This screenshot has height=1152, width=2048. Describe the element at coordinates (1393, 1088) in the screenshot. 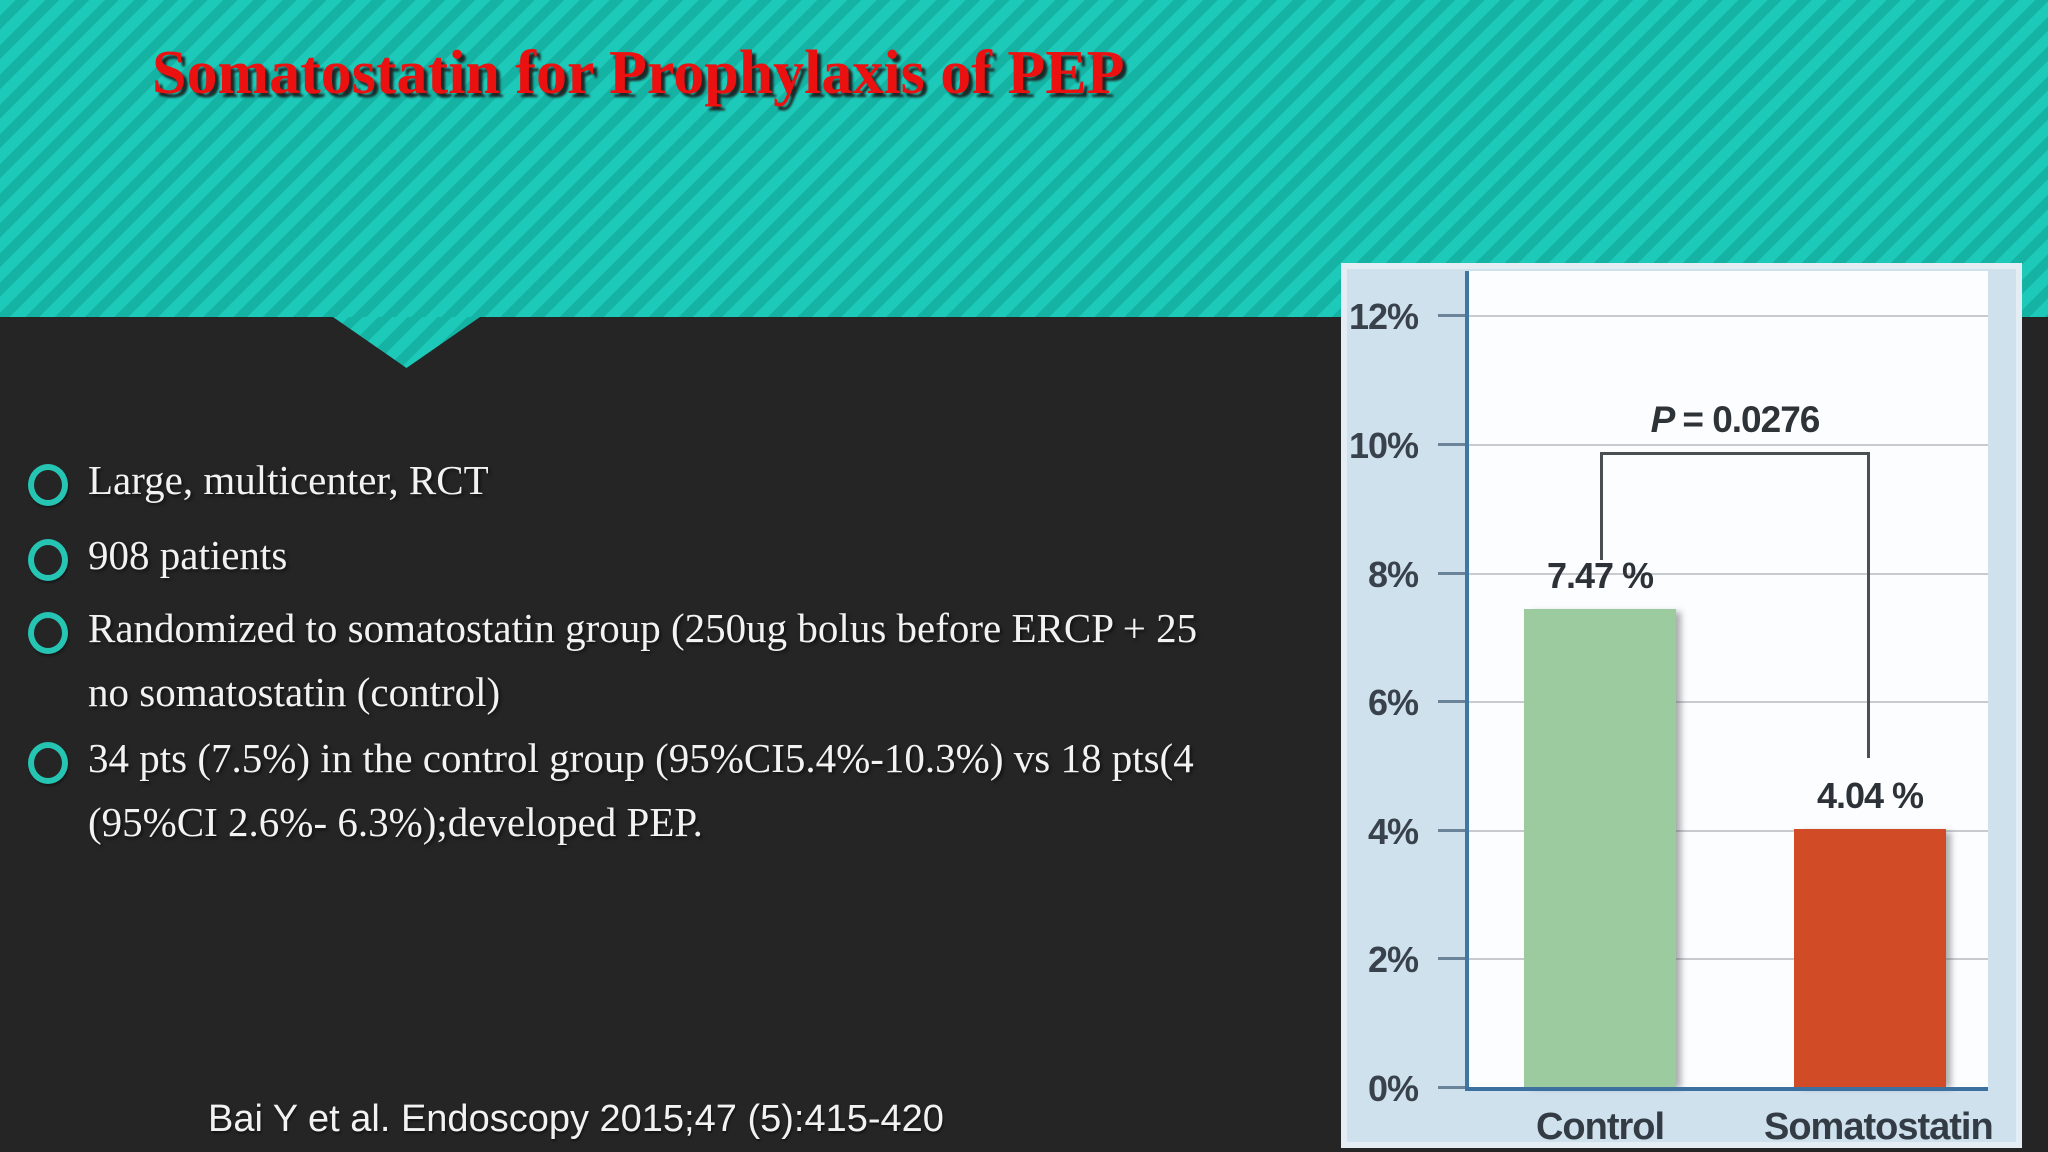

I see `y-axis-tick-label: 0%` at that location.